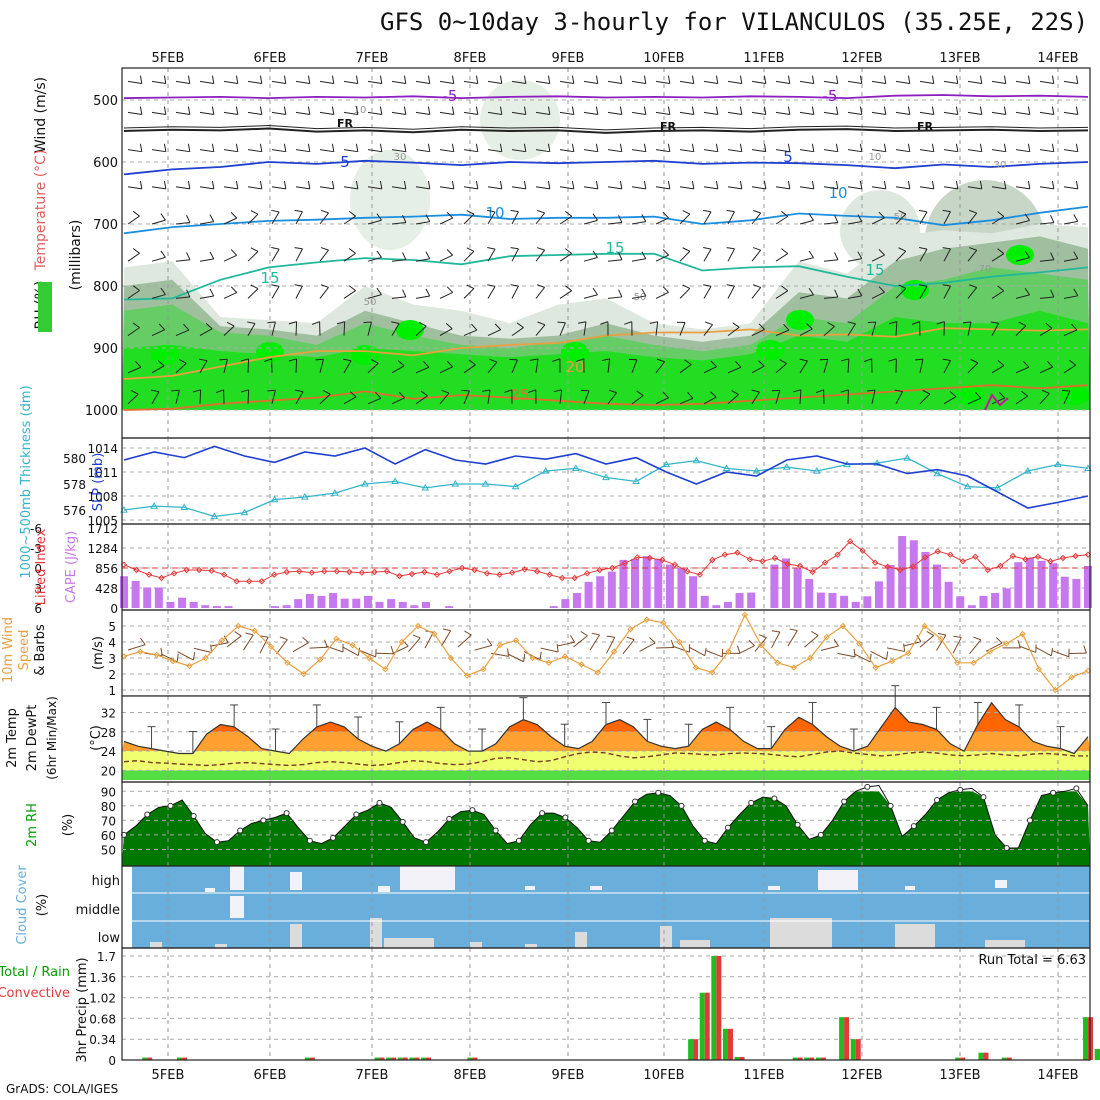 The height and width of the screenshot is (1100, 1100). I want to click on cloud-high-block, so click(237, 878).